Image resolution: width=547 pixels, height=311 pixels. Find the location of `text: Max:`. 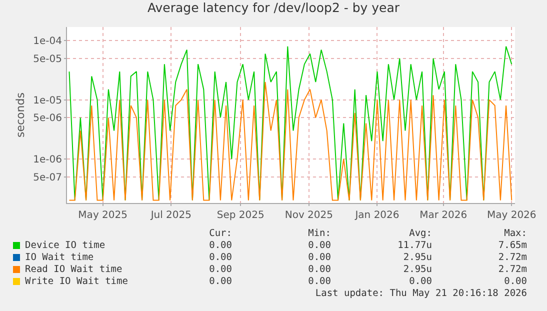

text: Max: is located at coordinates (515, 233).